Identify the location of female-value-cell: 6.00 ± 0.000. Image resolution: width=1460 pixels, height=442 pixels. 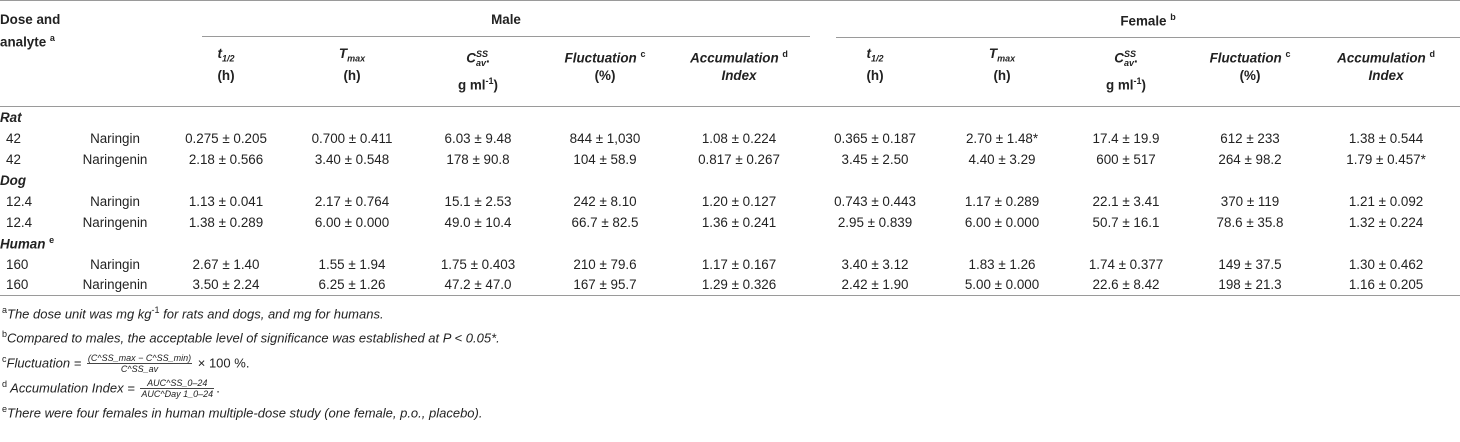
(1002, 222).